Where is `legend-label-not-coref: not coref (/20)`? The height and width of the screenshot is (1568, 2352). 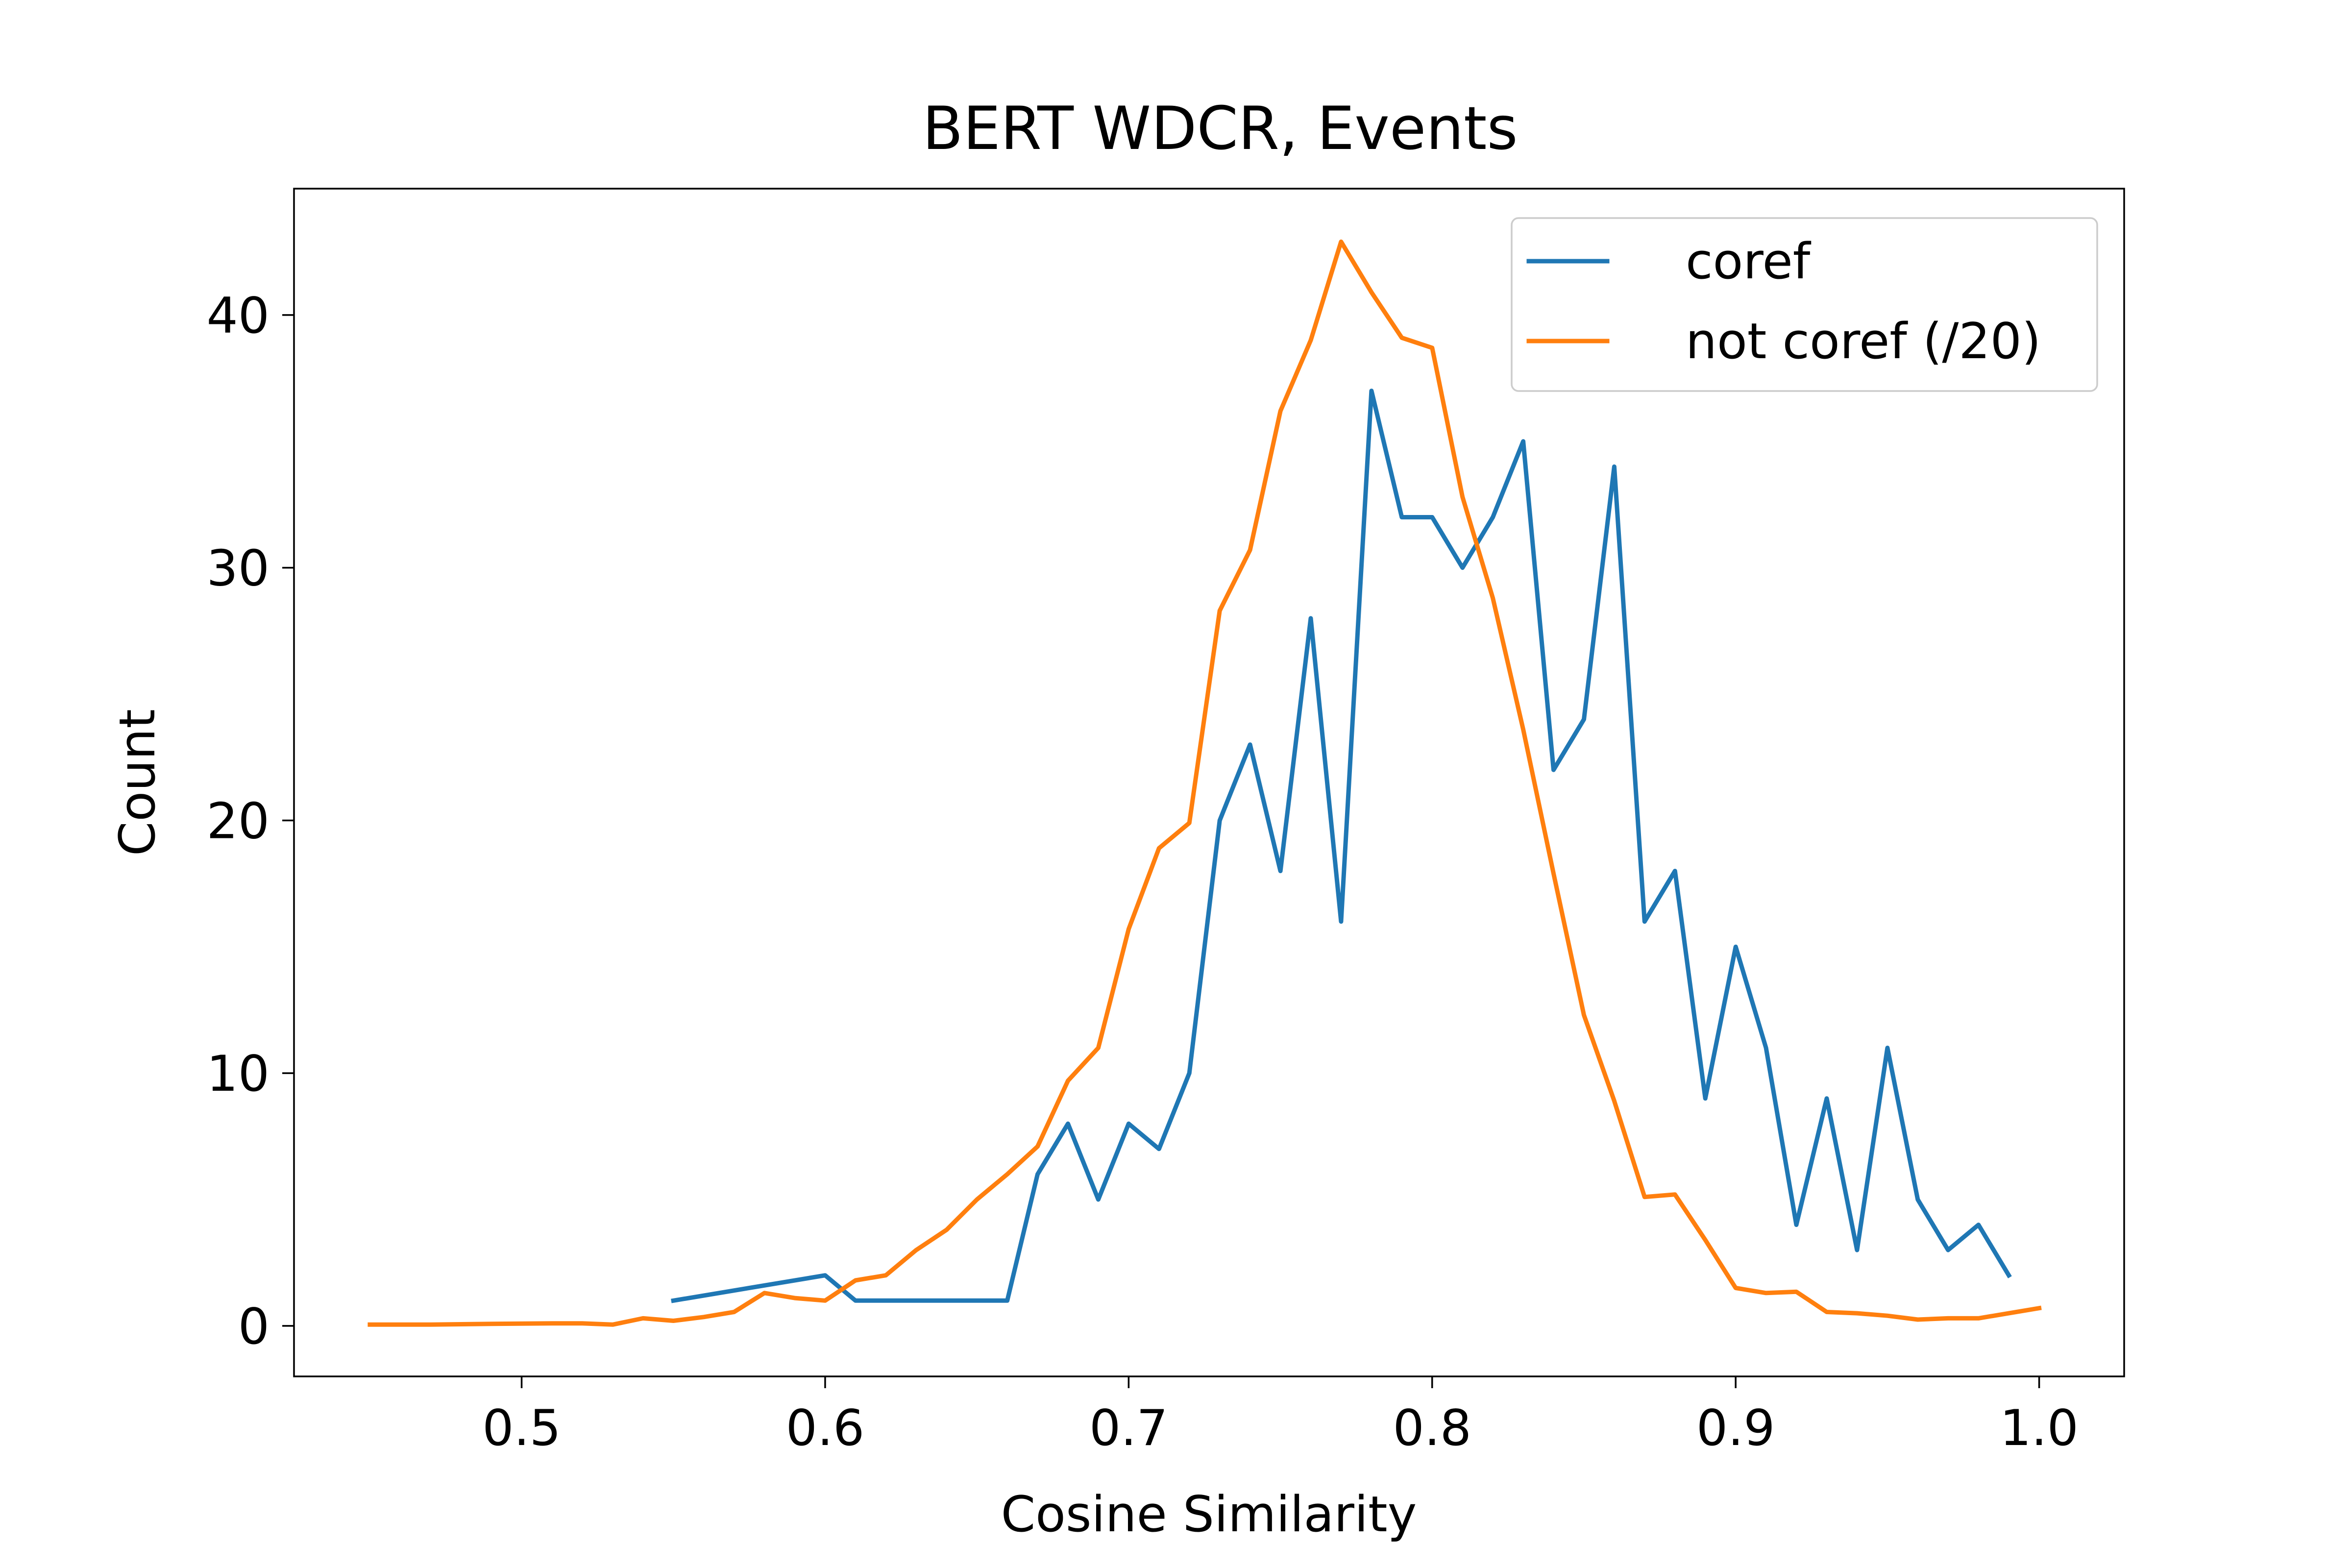 legend-label-not-coref: not coref (/20) is located at coordinates (1863, 341).